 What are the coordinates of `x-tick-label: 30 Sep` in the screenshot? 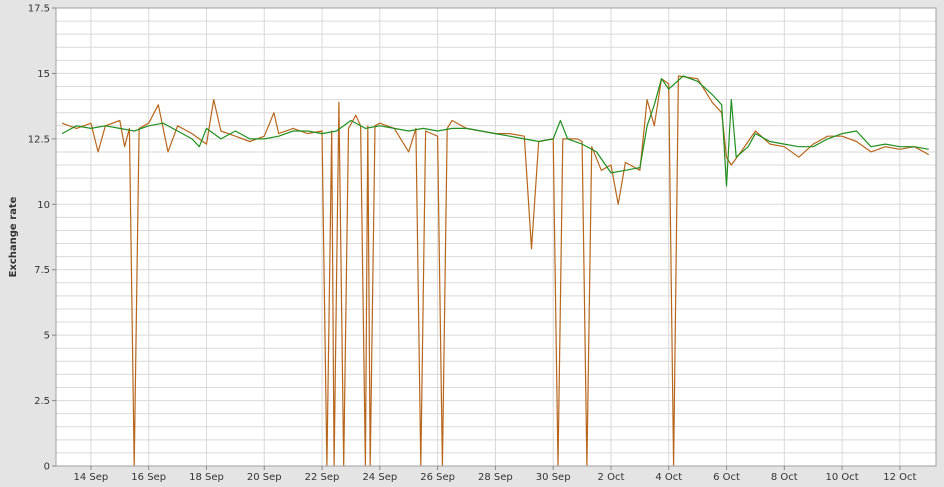 It's located at (553, 477).